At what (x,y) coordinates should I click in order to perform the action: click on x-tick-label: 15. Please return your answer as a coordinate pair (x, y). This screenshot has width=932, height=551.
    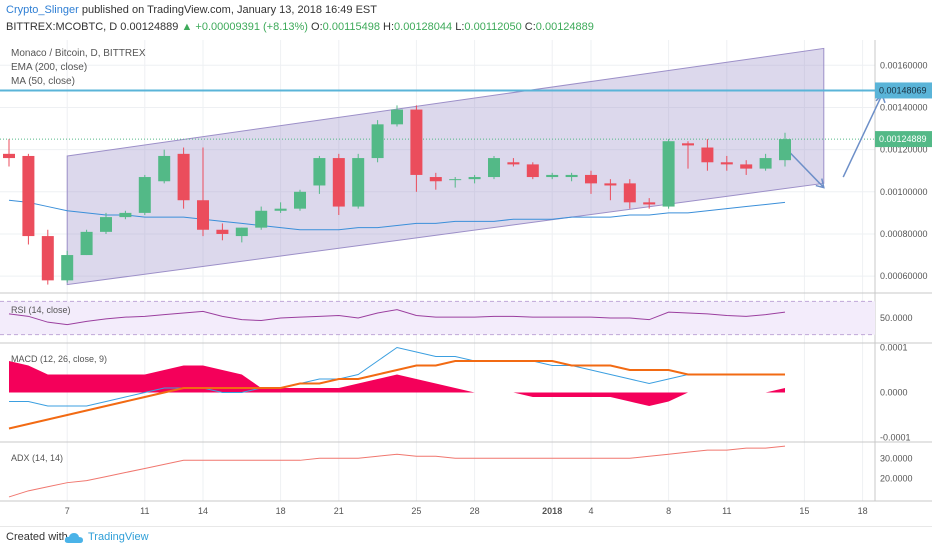
    Looking at the image, I should click on (804, 511).